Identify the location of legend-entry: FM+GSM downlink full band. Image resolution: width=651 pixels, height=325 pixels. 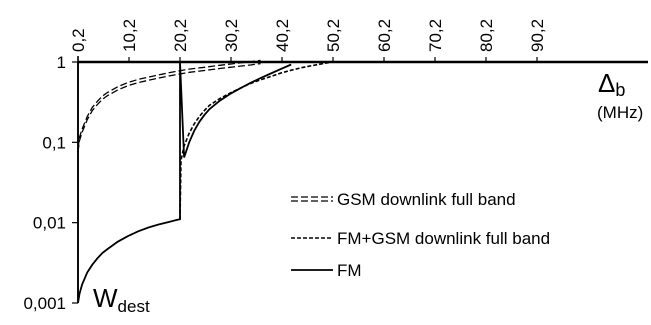
(443, 238).